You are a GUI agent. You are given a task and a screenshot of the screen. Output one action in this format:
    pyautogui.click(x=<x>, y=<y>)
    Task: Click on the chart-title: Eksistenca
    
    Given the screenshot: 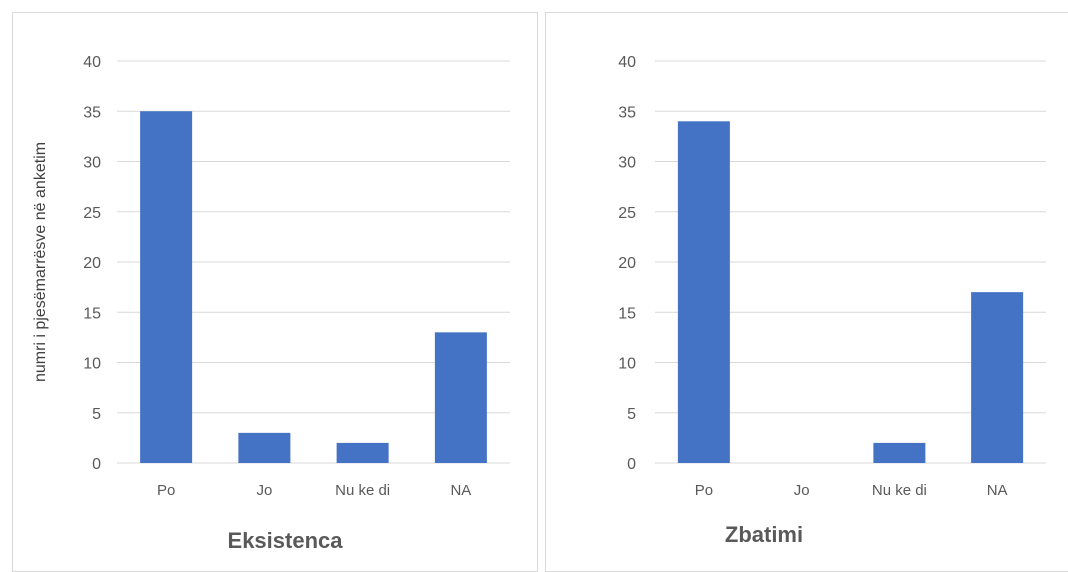 What is the action you would take?
    pyautogui.click(x=286, y=540)
    